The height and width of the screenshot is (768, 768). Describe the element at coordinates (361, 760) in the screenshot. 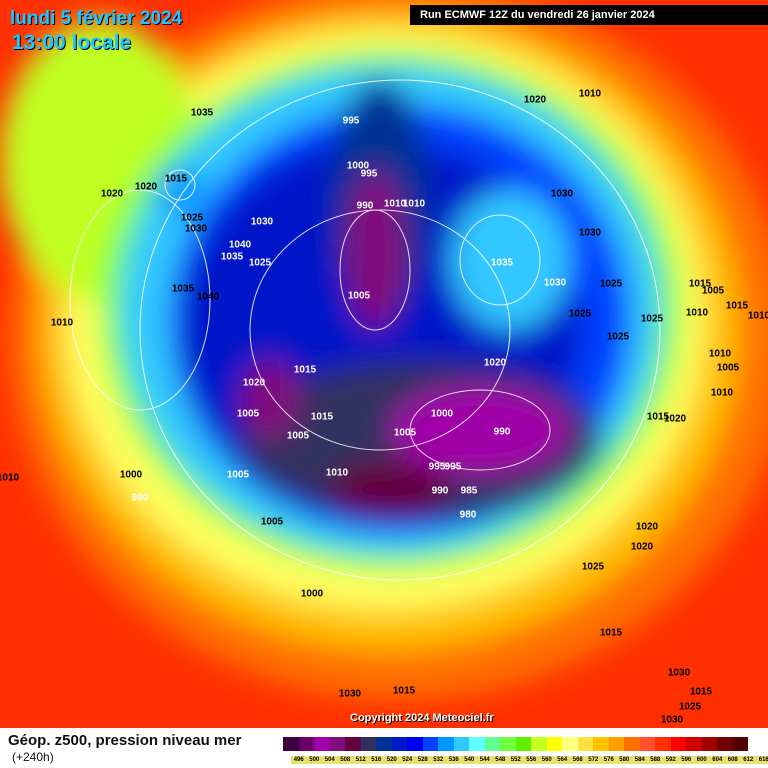

I see `legend-label: 512` at that location.